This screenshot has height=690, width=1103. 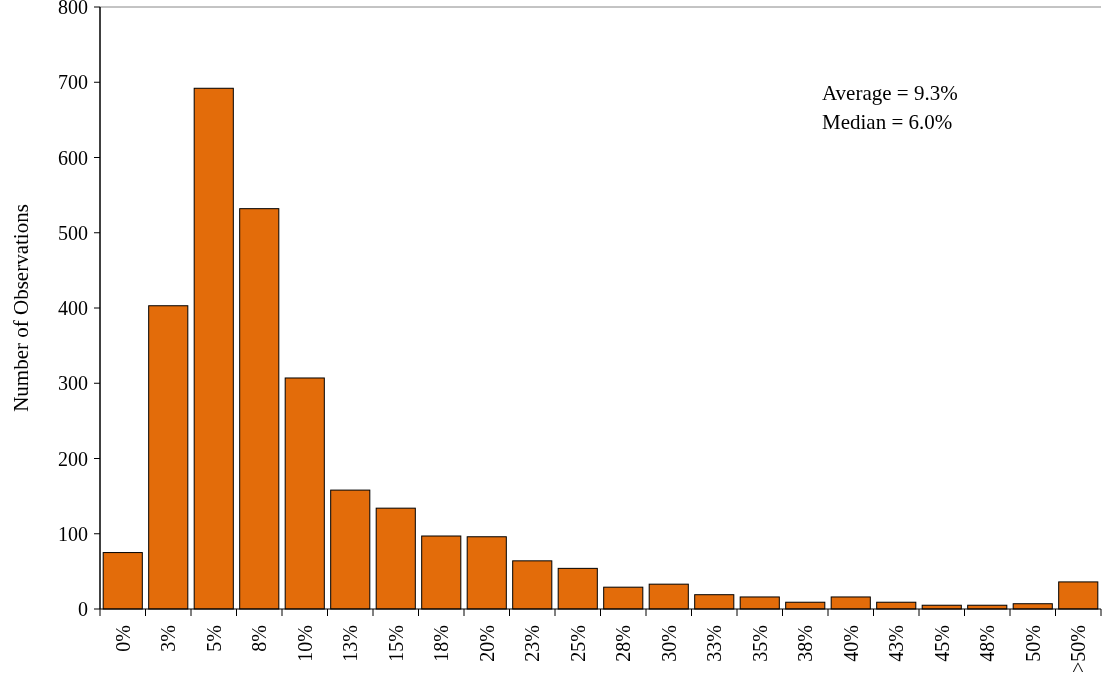 What do you see at coordinates (441, 643) in the screenshot?
I see `x-tick-label: 18%` at bounding box center [441, 643].